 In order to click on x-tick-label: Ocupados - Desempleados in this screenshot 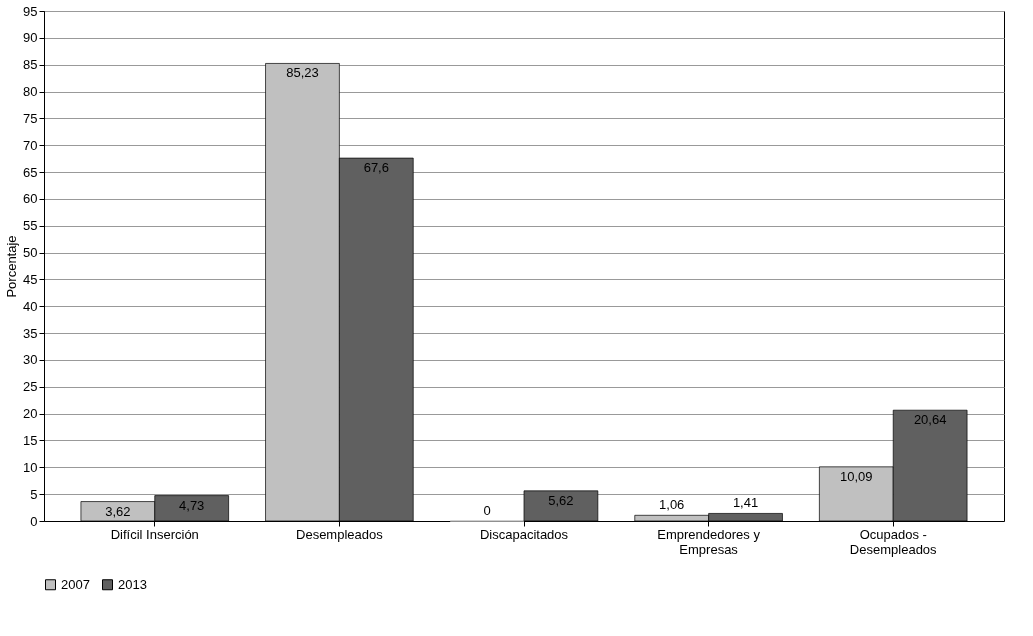, I will do `click(893, 541)`.